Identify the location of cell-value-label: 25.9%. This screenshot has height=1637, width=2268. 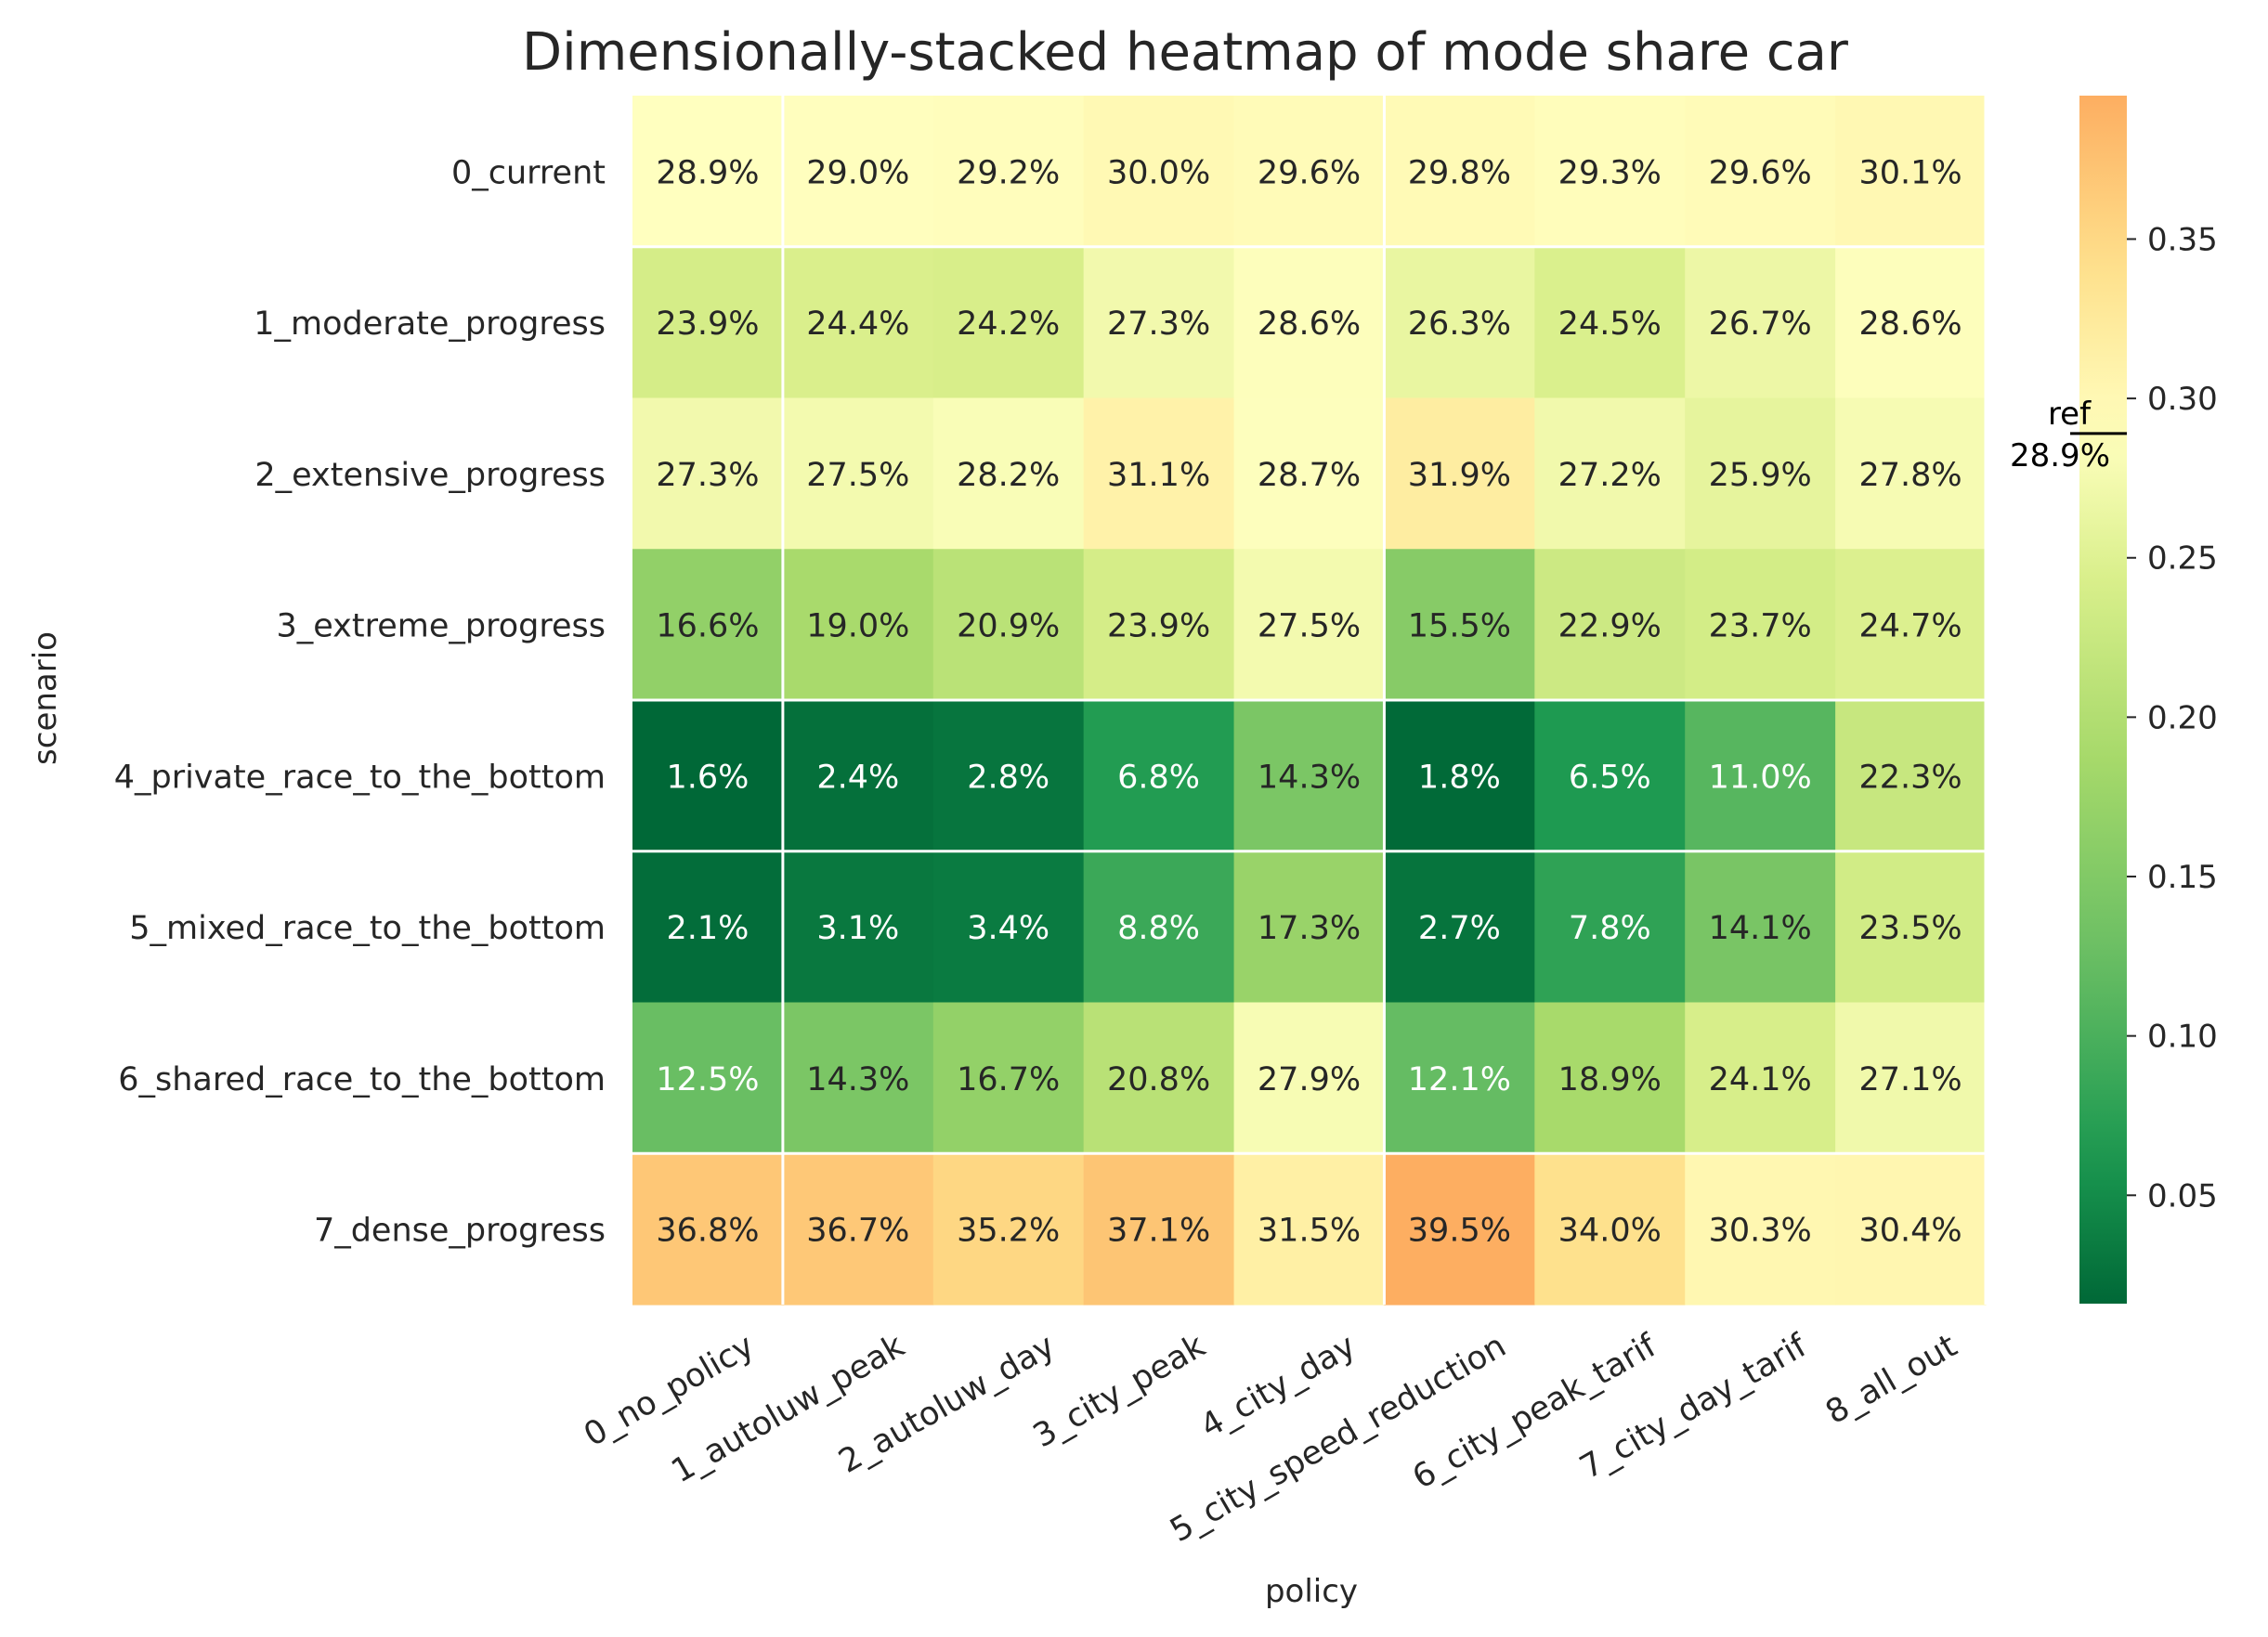
(1760, 476).